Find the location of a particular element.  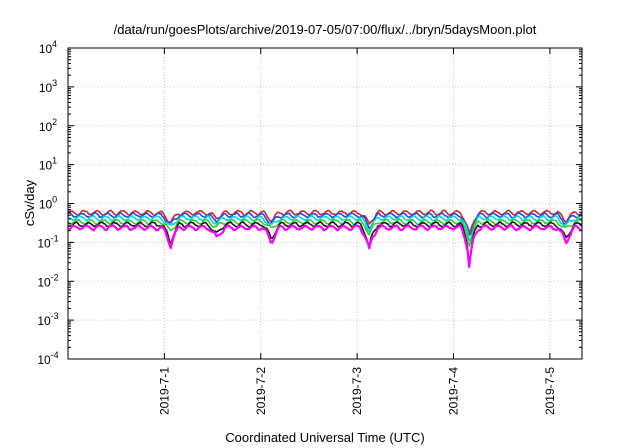

y-tick-label: 10⁰ is located at coordinates (48, 203).